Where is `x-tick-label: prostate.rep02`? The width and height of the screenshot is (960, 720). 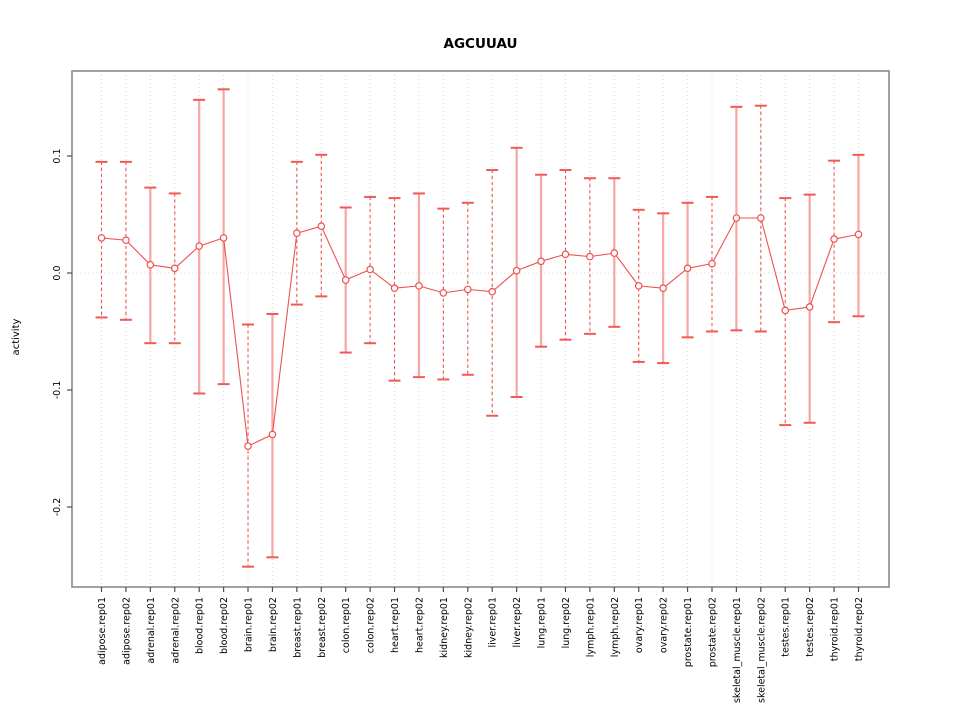 x-tick-label: prostate.rep02 is located at coordinates (712, 632).